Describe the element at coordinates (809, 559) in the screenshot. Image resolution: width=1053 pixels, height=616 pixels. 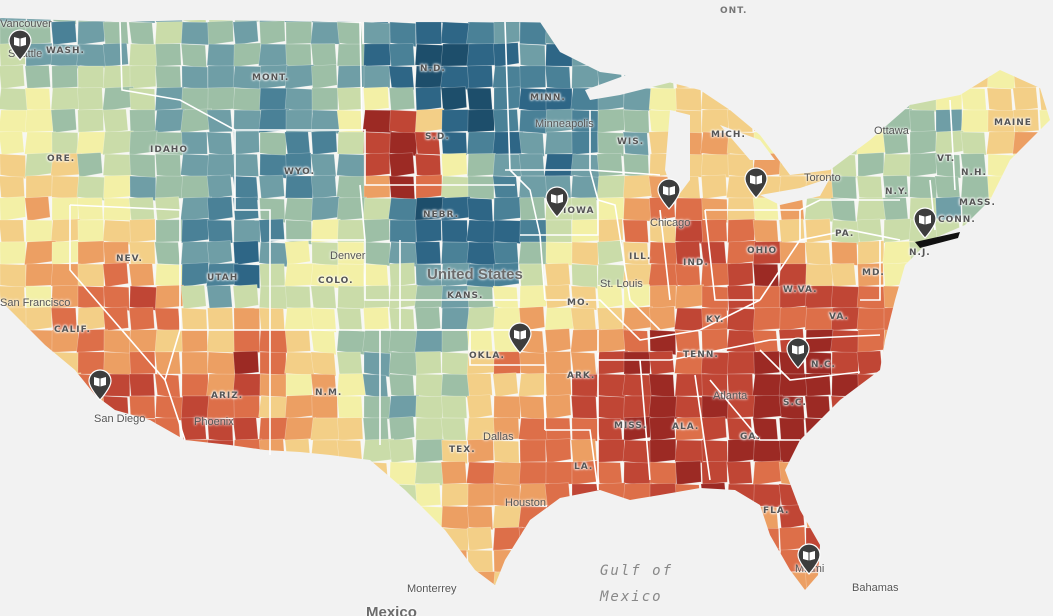
I see `pin-miami` at that location.